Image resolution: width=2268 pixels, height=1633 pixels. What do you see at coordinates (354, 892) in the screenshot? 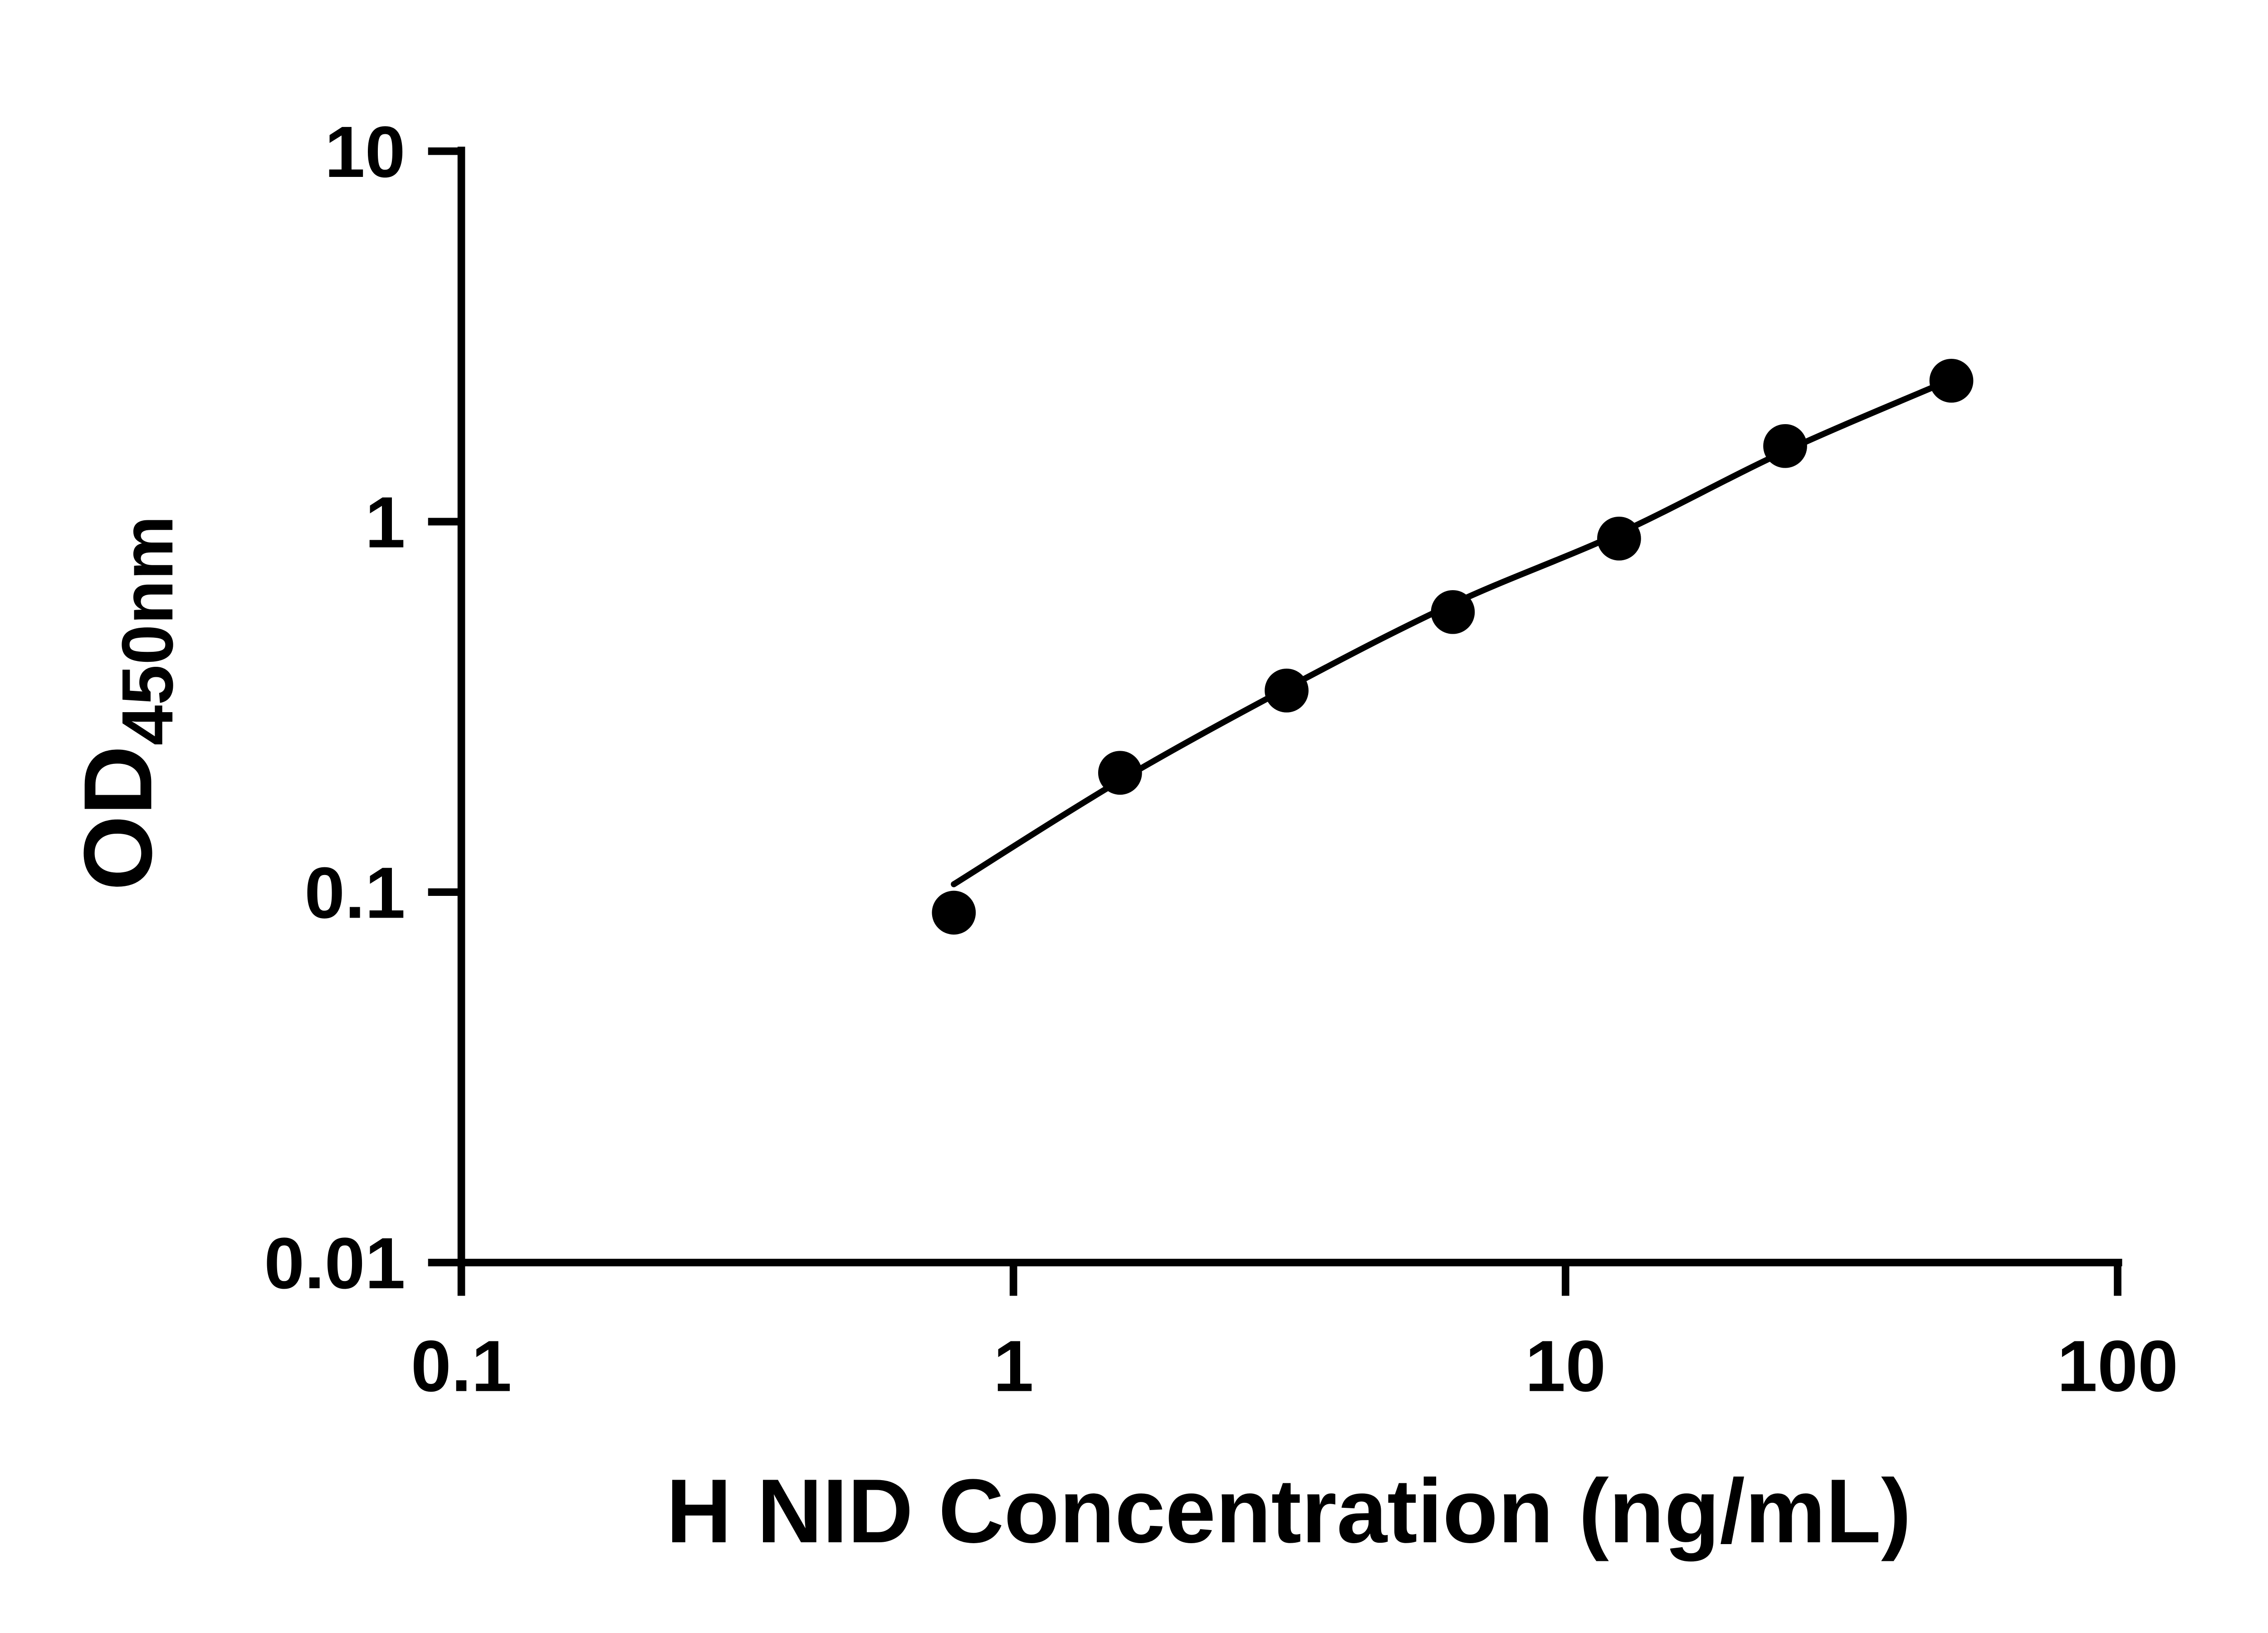
I see `y-axis-tick-label: 0.1` at bounding box center [354, 892].